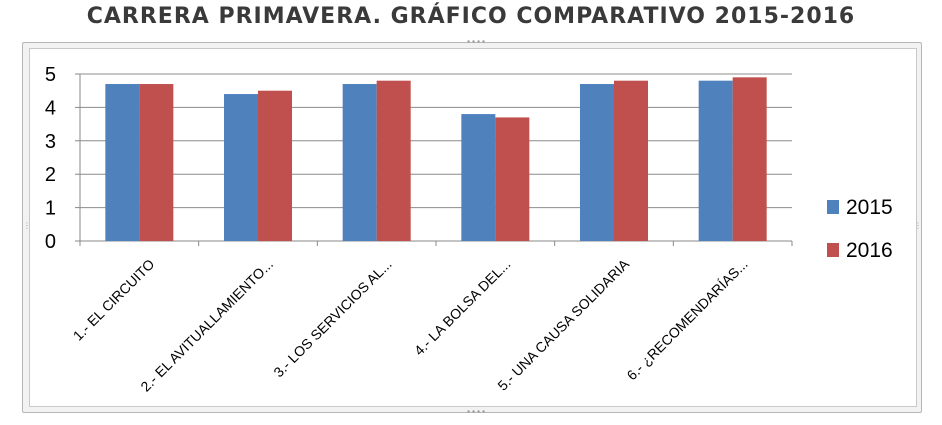  What do you see at coordinates (50, 242) in the screenshot?
I see `y-tick-label-0: 0` at bounding box center [50, 242].